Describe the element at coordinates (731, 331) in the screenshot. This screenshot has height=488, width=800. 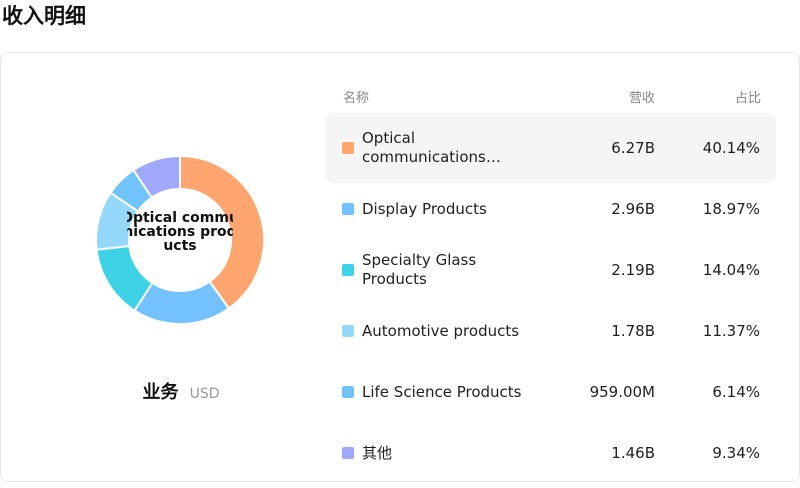
I see `row-share: 11.37%` at that location.